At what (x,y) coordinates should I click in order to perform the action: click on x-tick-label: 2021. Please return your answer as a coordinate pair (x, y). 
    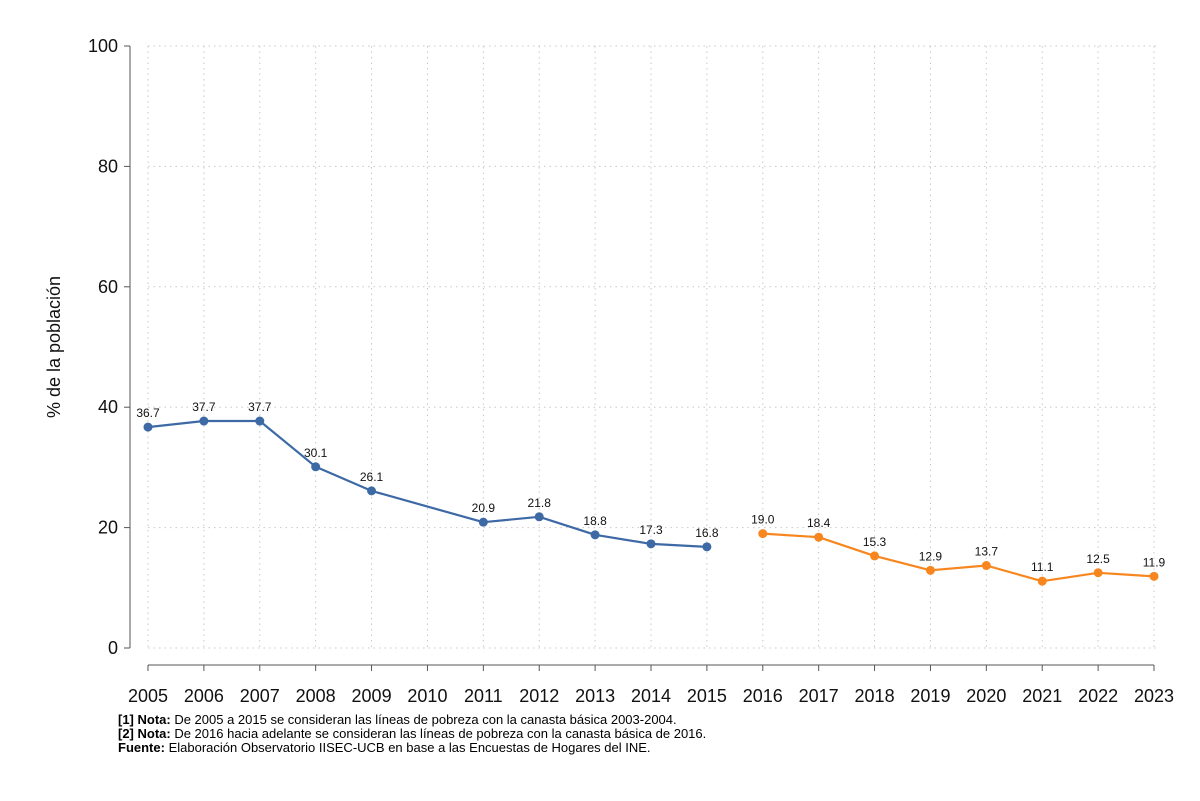
    Looking at the image, I should click on (1042, 696).